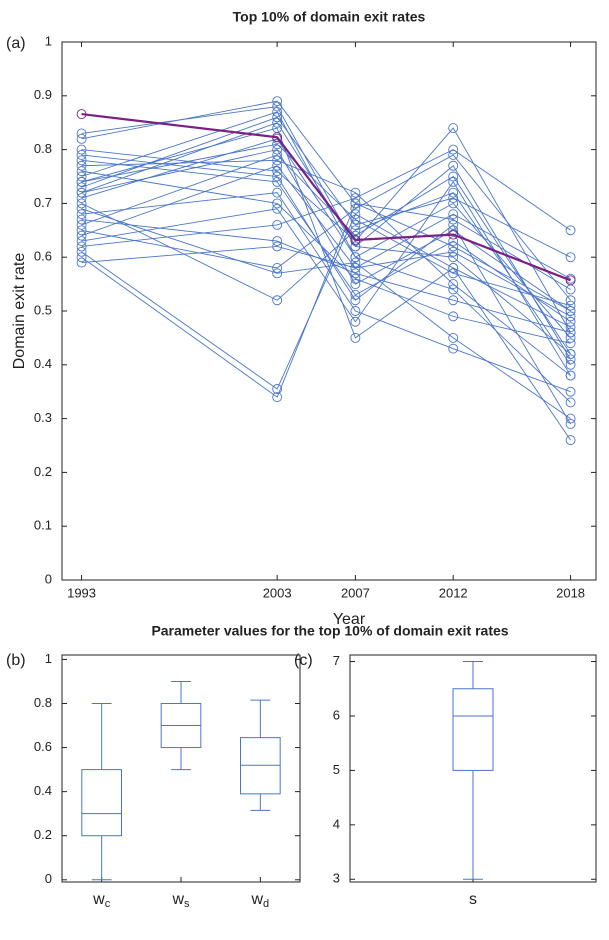 The height and width of the screenshot is (940, 609). I want to click on y-tick-label: 0.4, so click(43, 363).